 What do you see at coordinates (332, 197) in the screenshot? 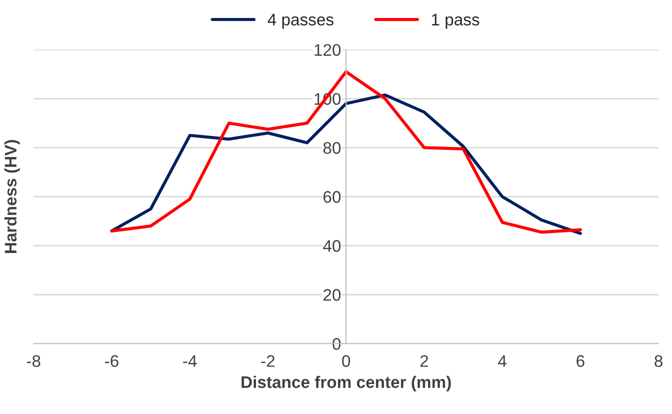
I see `y-tick-label: 60` at bounding box center [332, 197].